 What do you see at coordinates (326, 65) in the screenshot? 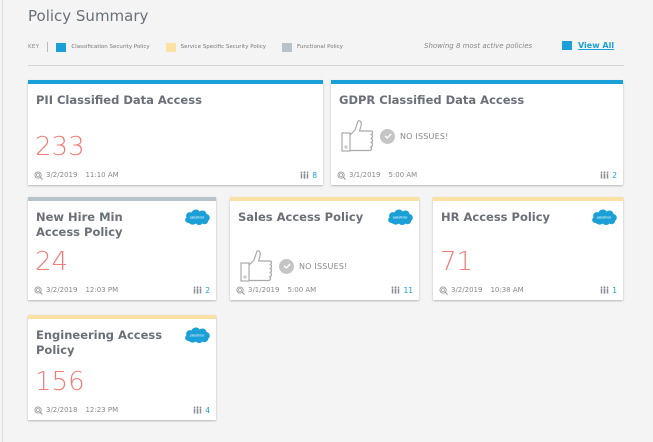
I see `header-divider` at bounding box center [326, 65].